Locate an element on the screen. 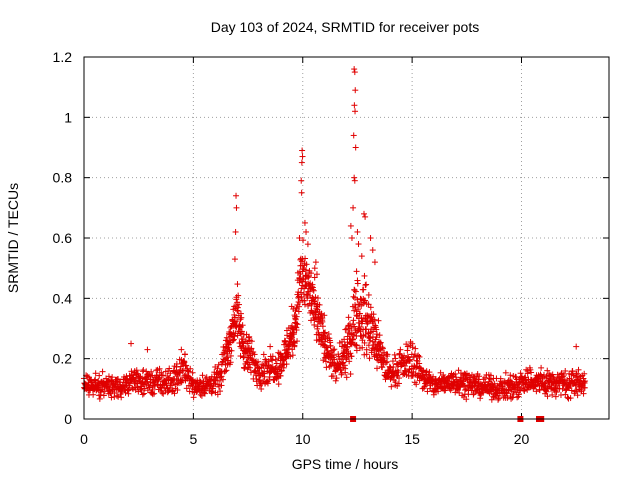 The image size is (640, 480). y-tick-label: 0 is located at coordinates (68, 419).